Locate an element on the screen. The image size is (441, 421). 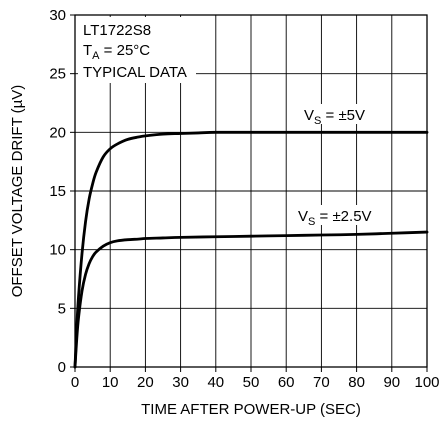
y-tick-label: 15 is located at coordinates (57, 191).